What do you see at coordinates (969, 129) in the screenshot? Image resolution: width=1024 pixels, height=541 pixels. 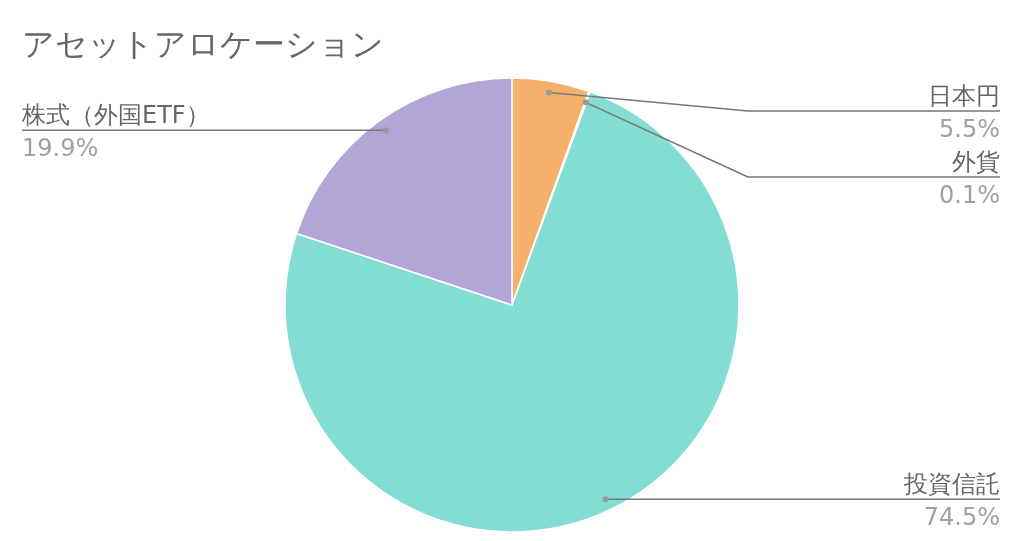 I see `data-label: 5.5%` at bounding box center [969, 129].